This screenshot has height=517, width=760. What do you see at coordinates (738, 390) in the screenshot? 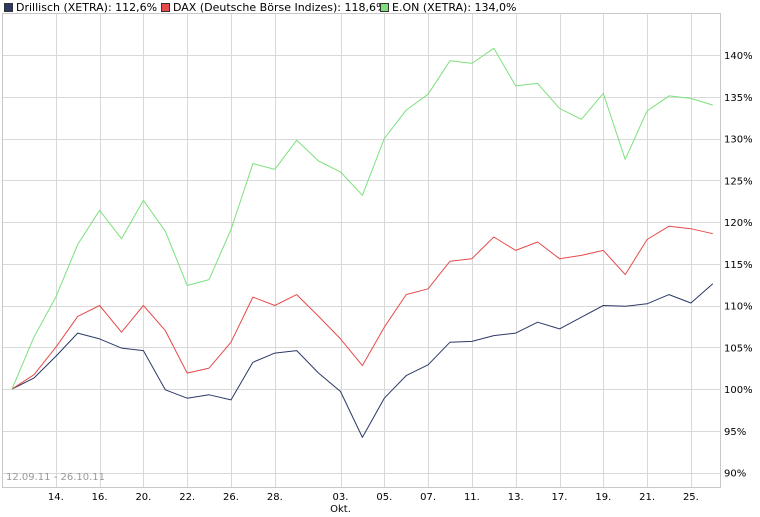
I see `y-tick-label-2: 100%` at bounding box center [738, 390].